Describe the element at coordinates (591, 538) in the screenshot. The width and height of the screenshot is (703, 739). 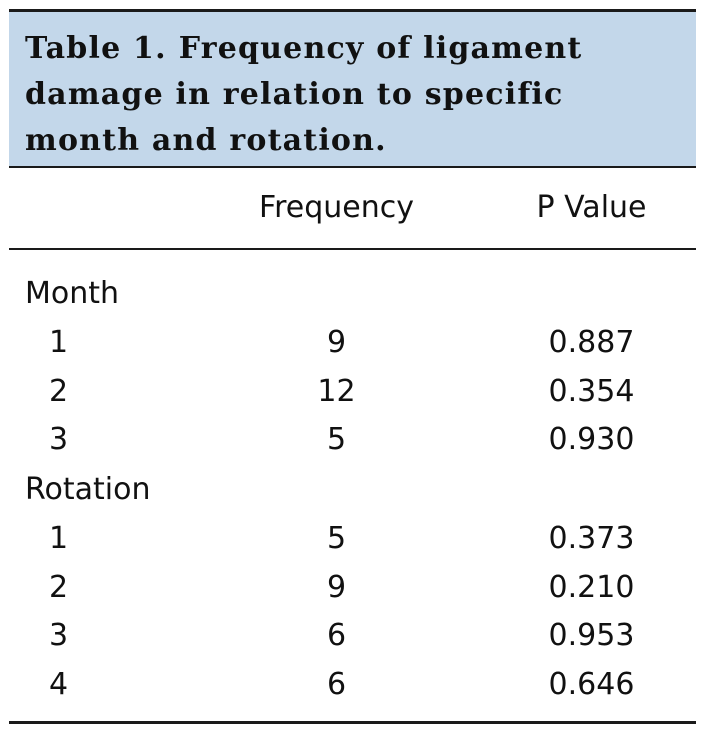
I see `row-p-value: 0.373` at that location.